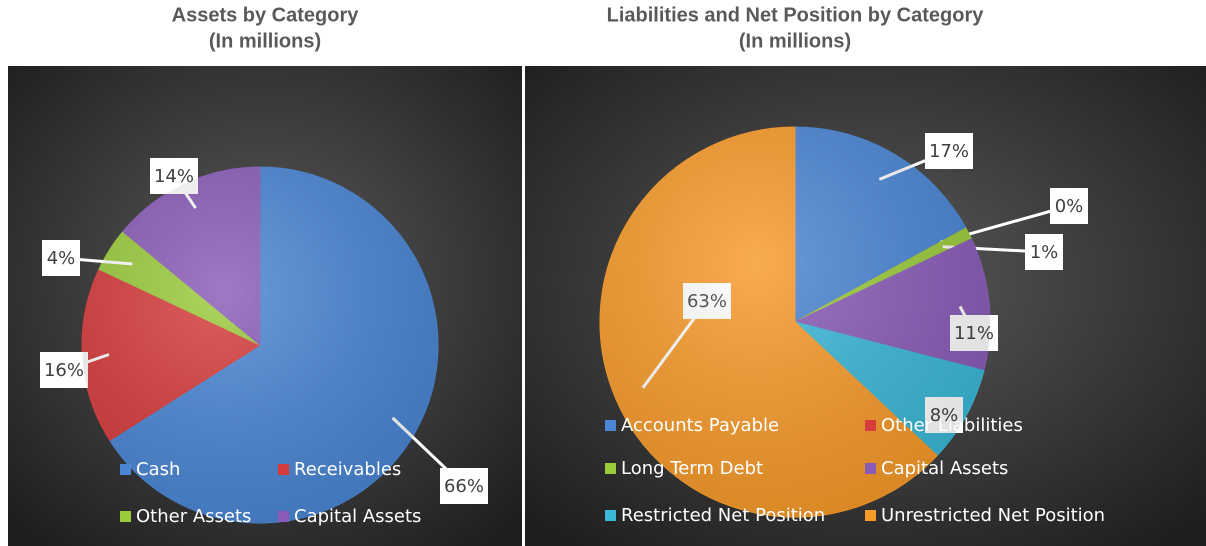  What do you see at coordinates (707, 301) in the screenshot?
I see `data-label: 63%` at bounding box center [707, 301].